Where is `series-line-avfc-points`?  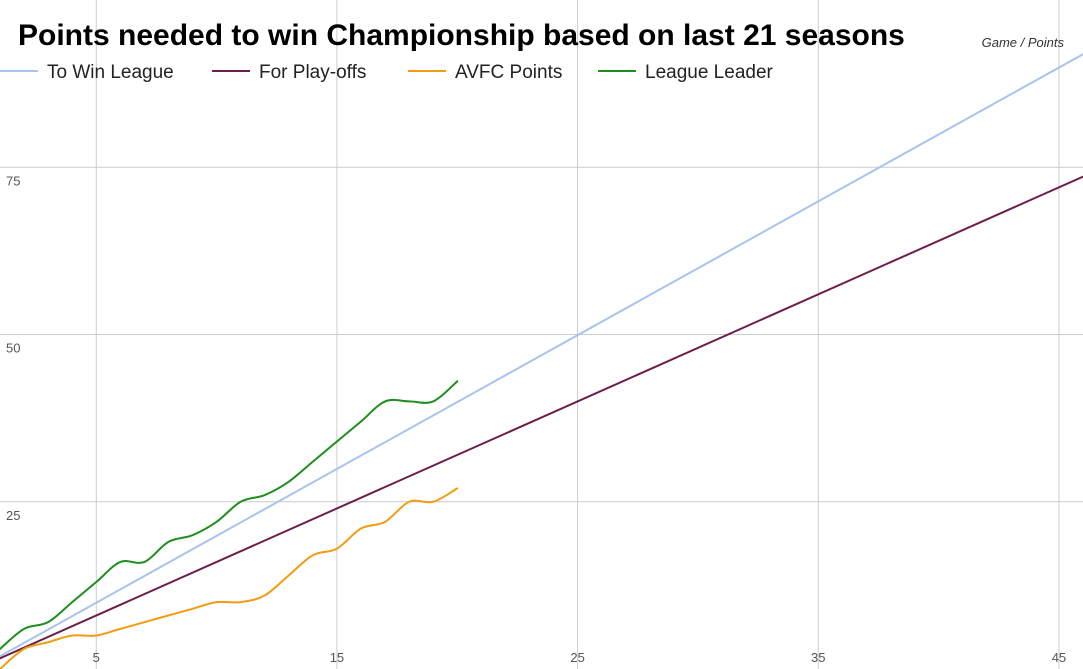
series-line-avfc-points is located at coordinates (229, 578).